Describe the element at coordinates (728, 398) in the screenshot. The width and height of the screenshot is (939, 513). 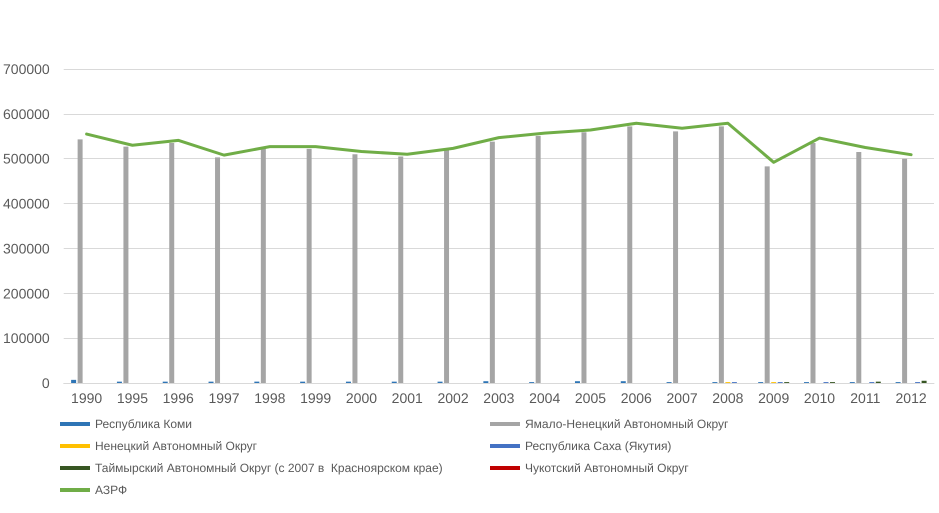
I see `x-tick-label: 2008` at that location.